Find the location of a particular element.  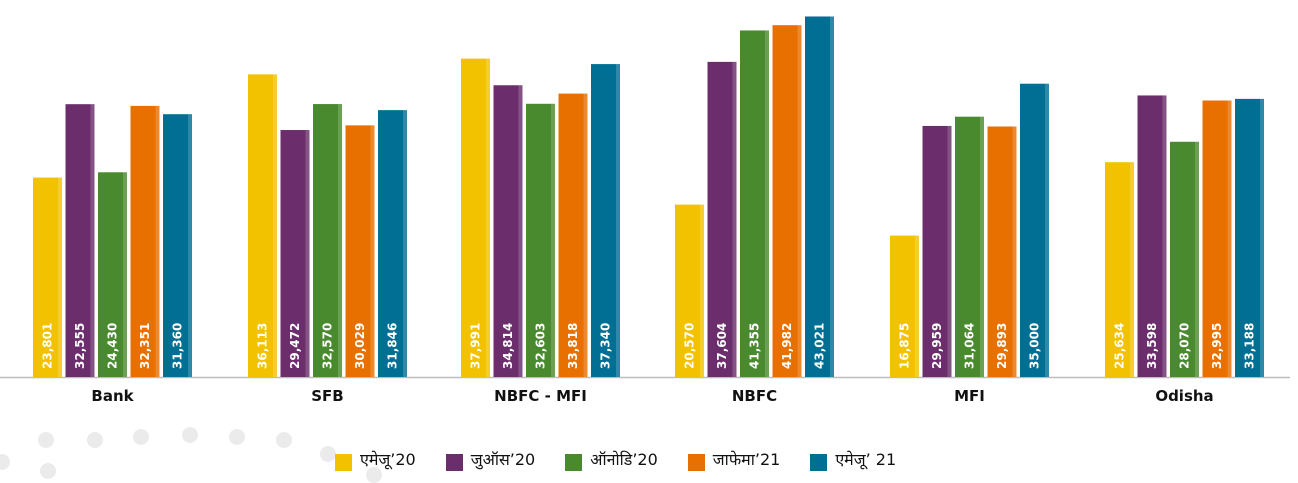

bar-value-label: 36,113 is located at coordinates (263, 346).